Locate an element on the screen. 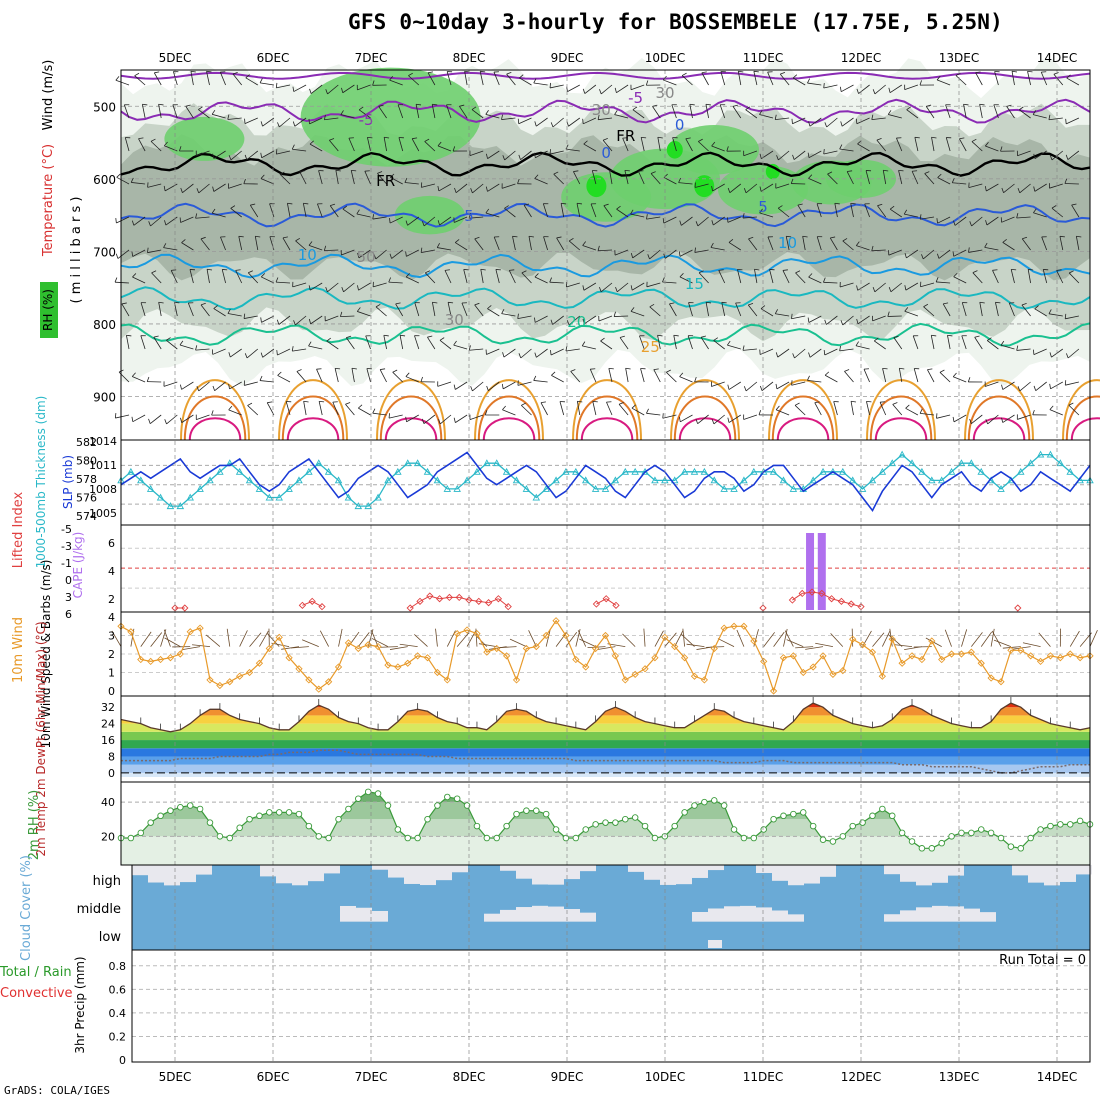 This screenshot has height=1100, width=1100. y-tick-thickness: 580 is located at coordinates (86, 461).